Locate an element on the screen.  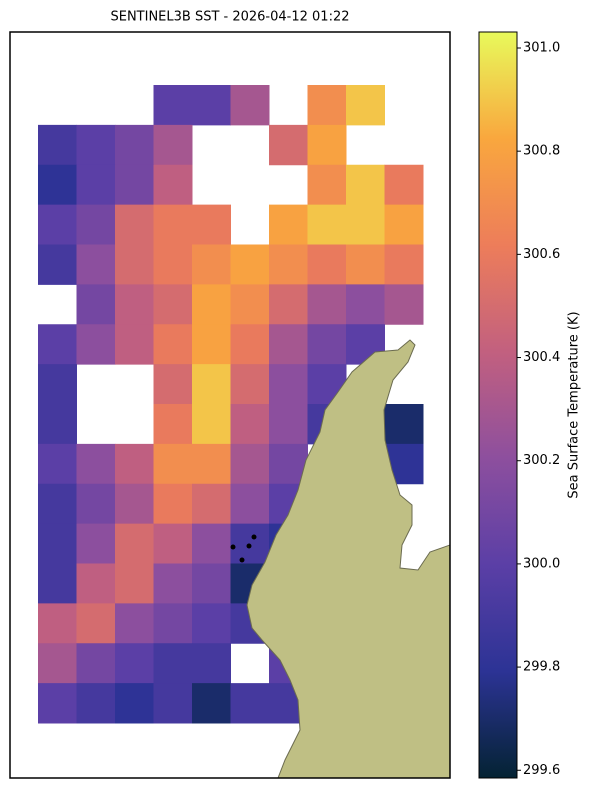
map-title: SENTINEL3B SST - 2026-04-12 01:22 is located at coordinates (229, 17).